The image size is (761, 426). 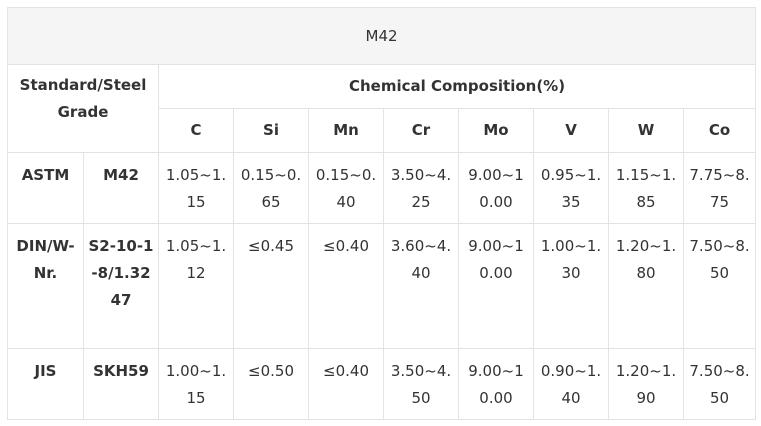 What do you see at coordinates (121, 384) in the screenshot?
I see `grade-cell: SKH59` at bounding box center [121, 384].